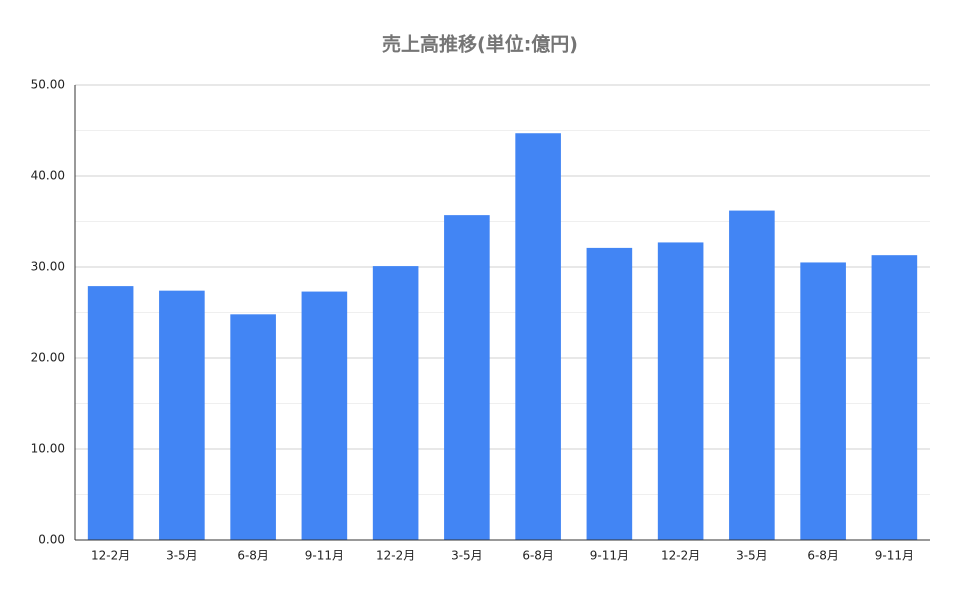 The height and width of the screenshot is (593, 960). I want to click on y-tick-label: 30.00, so click(48, 267).